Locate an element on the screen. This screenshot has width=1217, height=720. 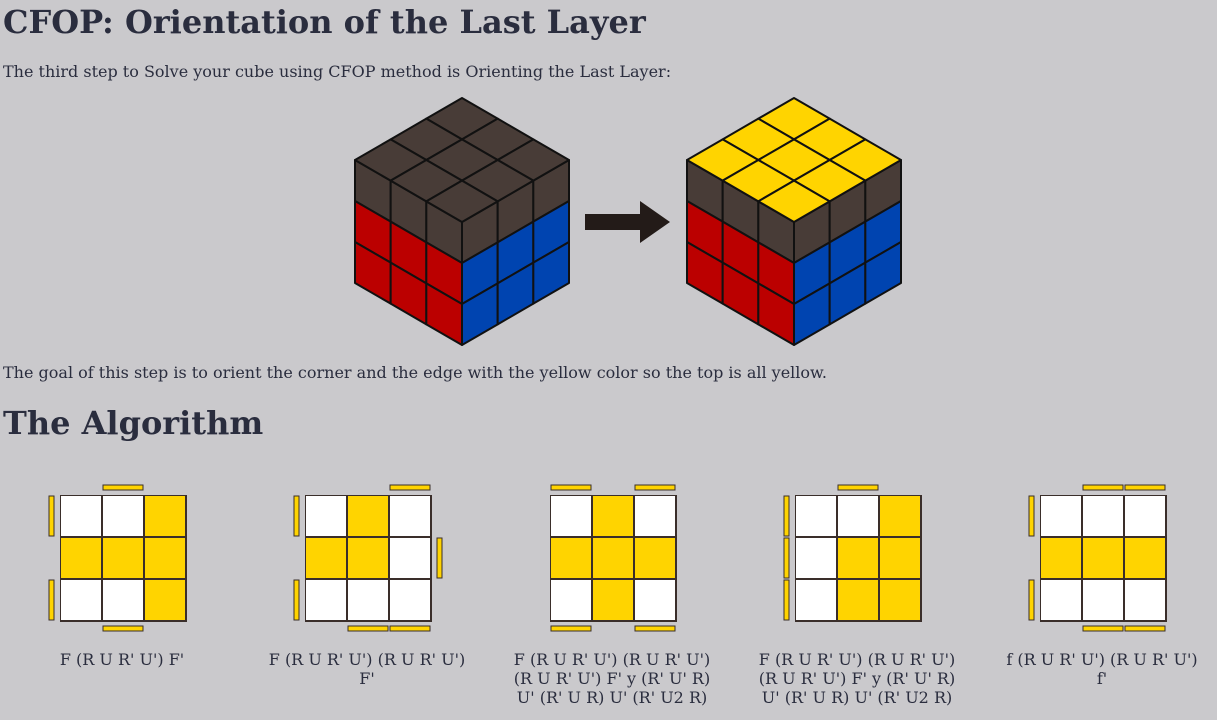
algorithm-line: f' is located at coordinates (1102, 678).